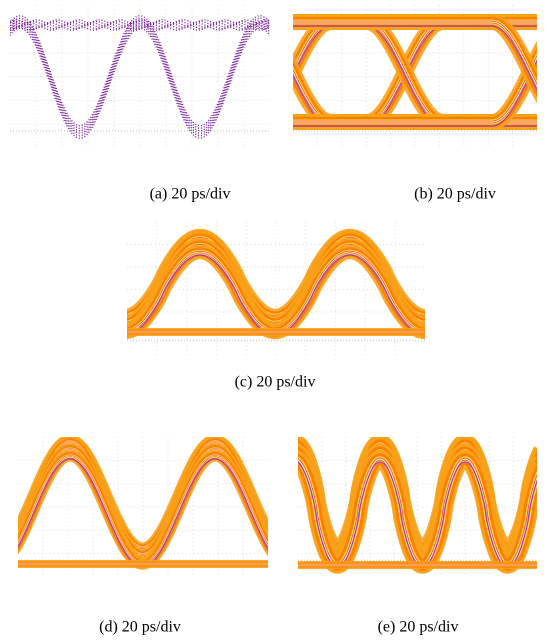  Describe the element at coordinates (455, 194) in the screenshot. I see `caption: (b) 20 ps/div` at that location.